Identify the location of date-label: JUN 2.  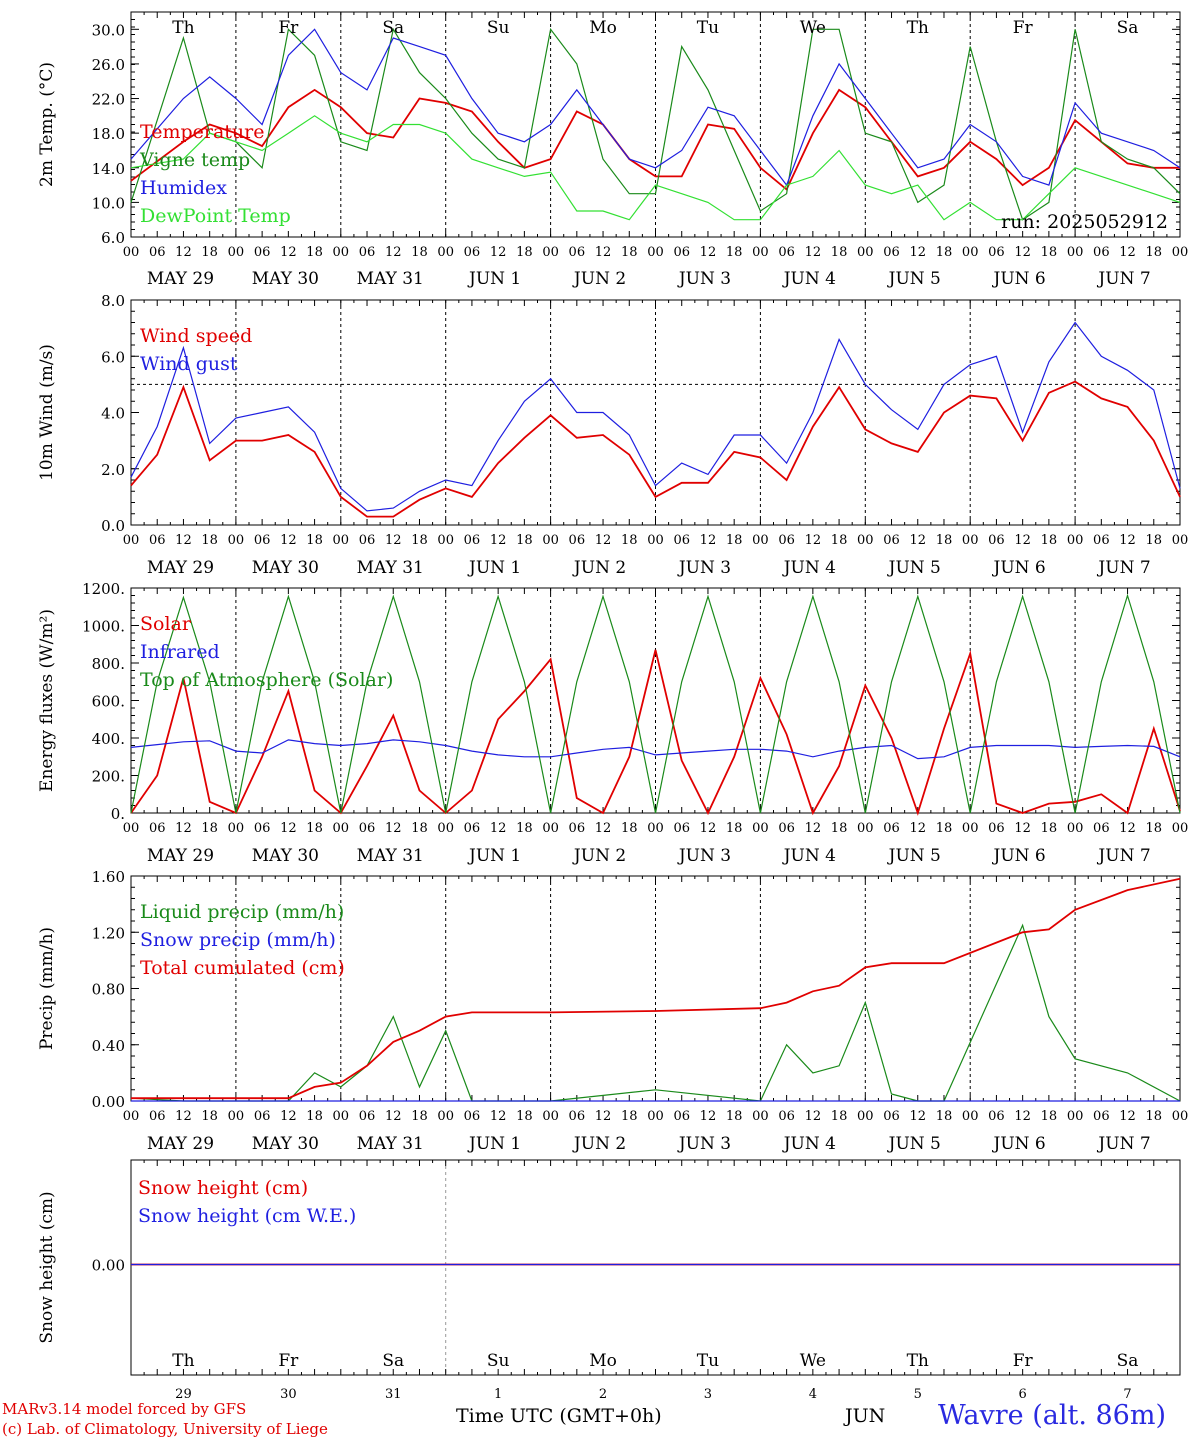
(599, 856).